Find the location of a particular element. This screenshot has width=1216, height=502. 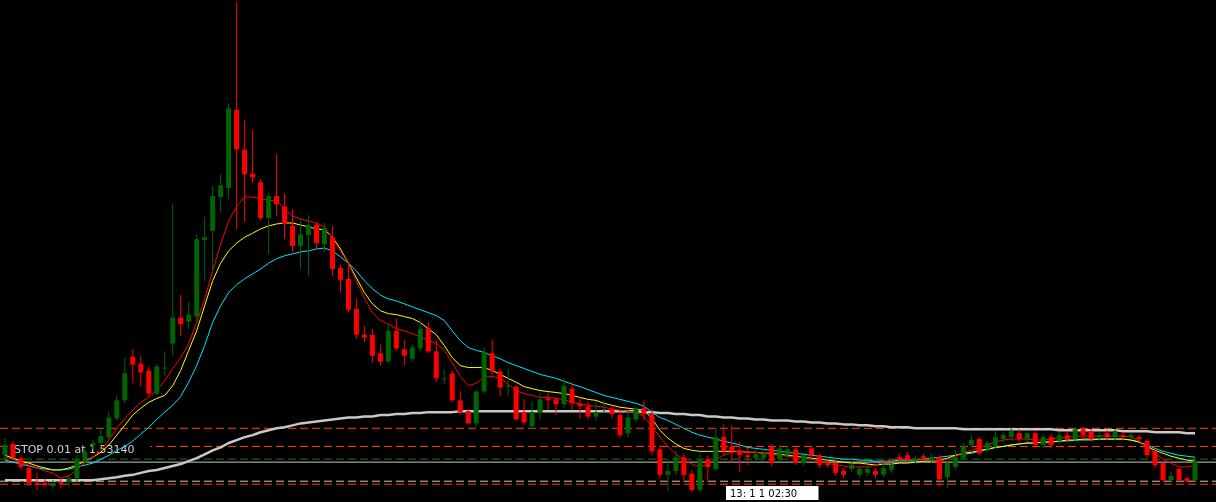

annotation: 13: 1 1 02:30 is located at coordinates (764, 493).